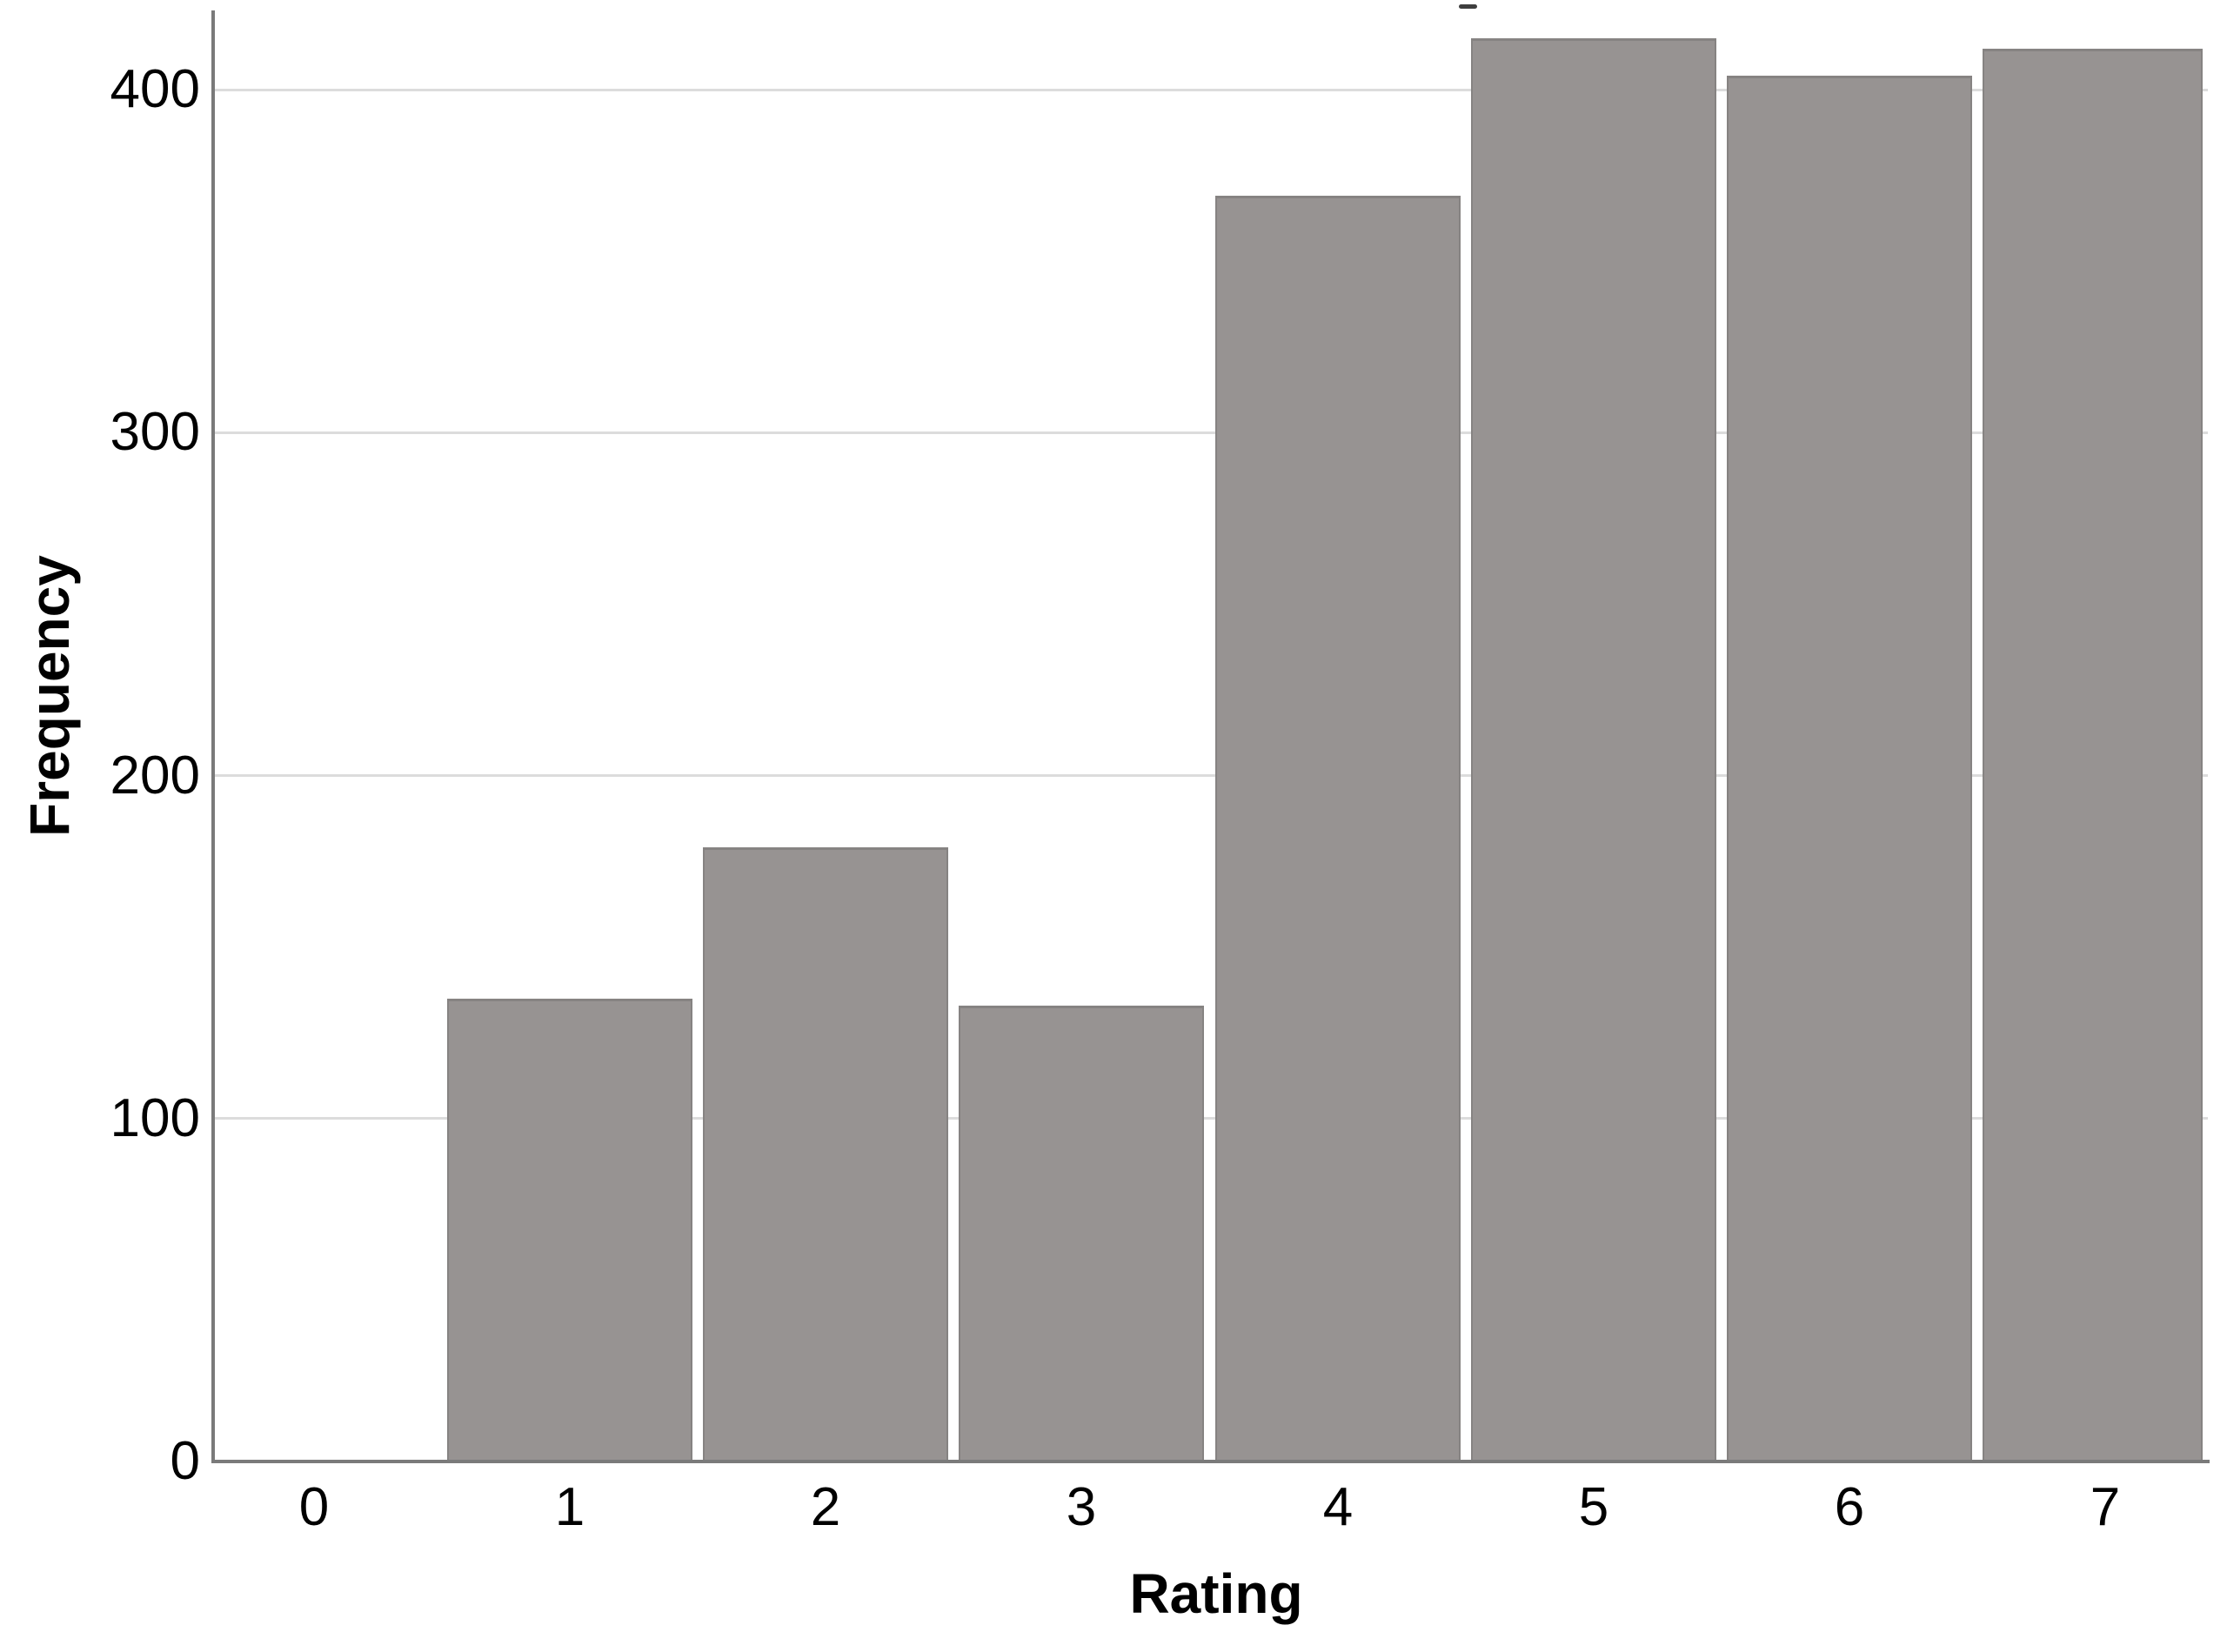 Image resolution: width=2227 pixels, height=1652 pixels. I want to click on x-tick-label-5: 5, so click(1593, 1507).